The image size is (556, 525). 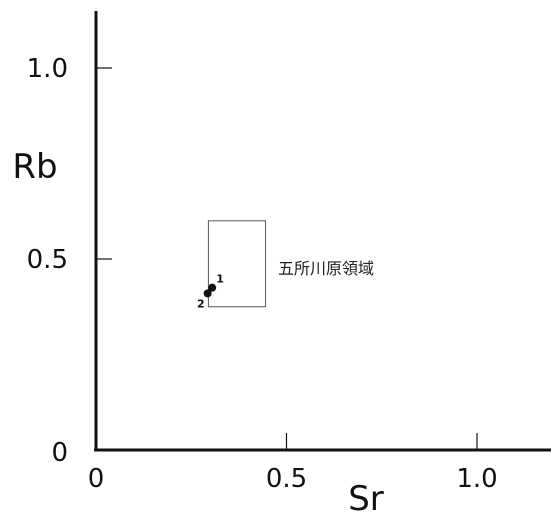 What do you see at coordinates (34, 167) in the screenshot?
I see `y-axis-title: Rb` at bounding box center [34, 167].